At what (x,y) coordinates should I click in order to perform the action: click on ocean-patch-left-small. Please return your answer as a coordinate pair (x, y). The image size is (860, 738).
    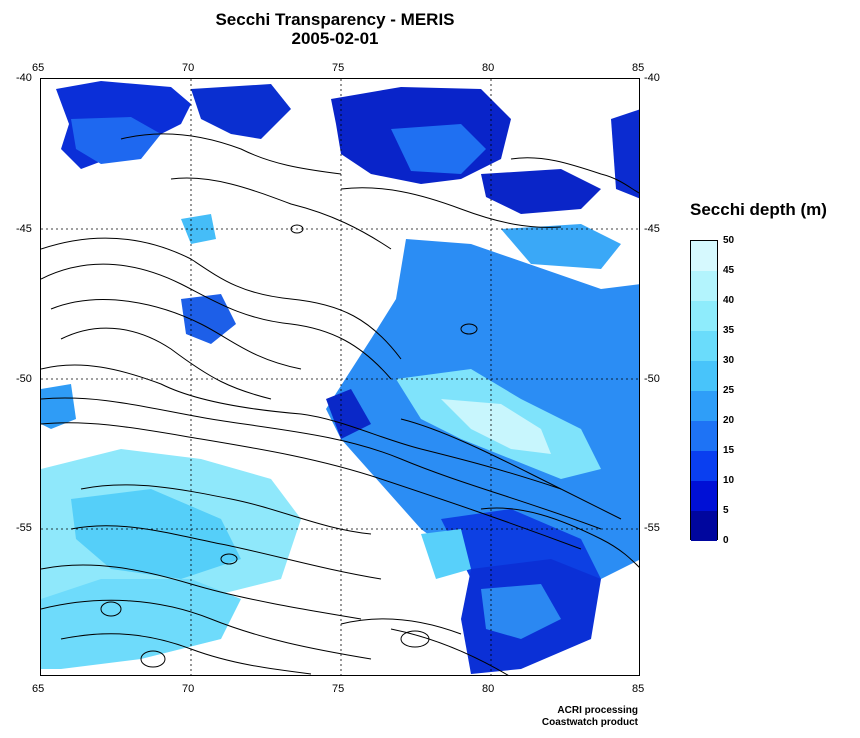
    Looking at the image, I should click on (58, 406).